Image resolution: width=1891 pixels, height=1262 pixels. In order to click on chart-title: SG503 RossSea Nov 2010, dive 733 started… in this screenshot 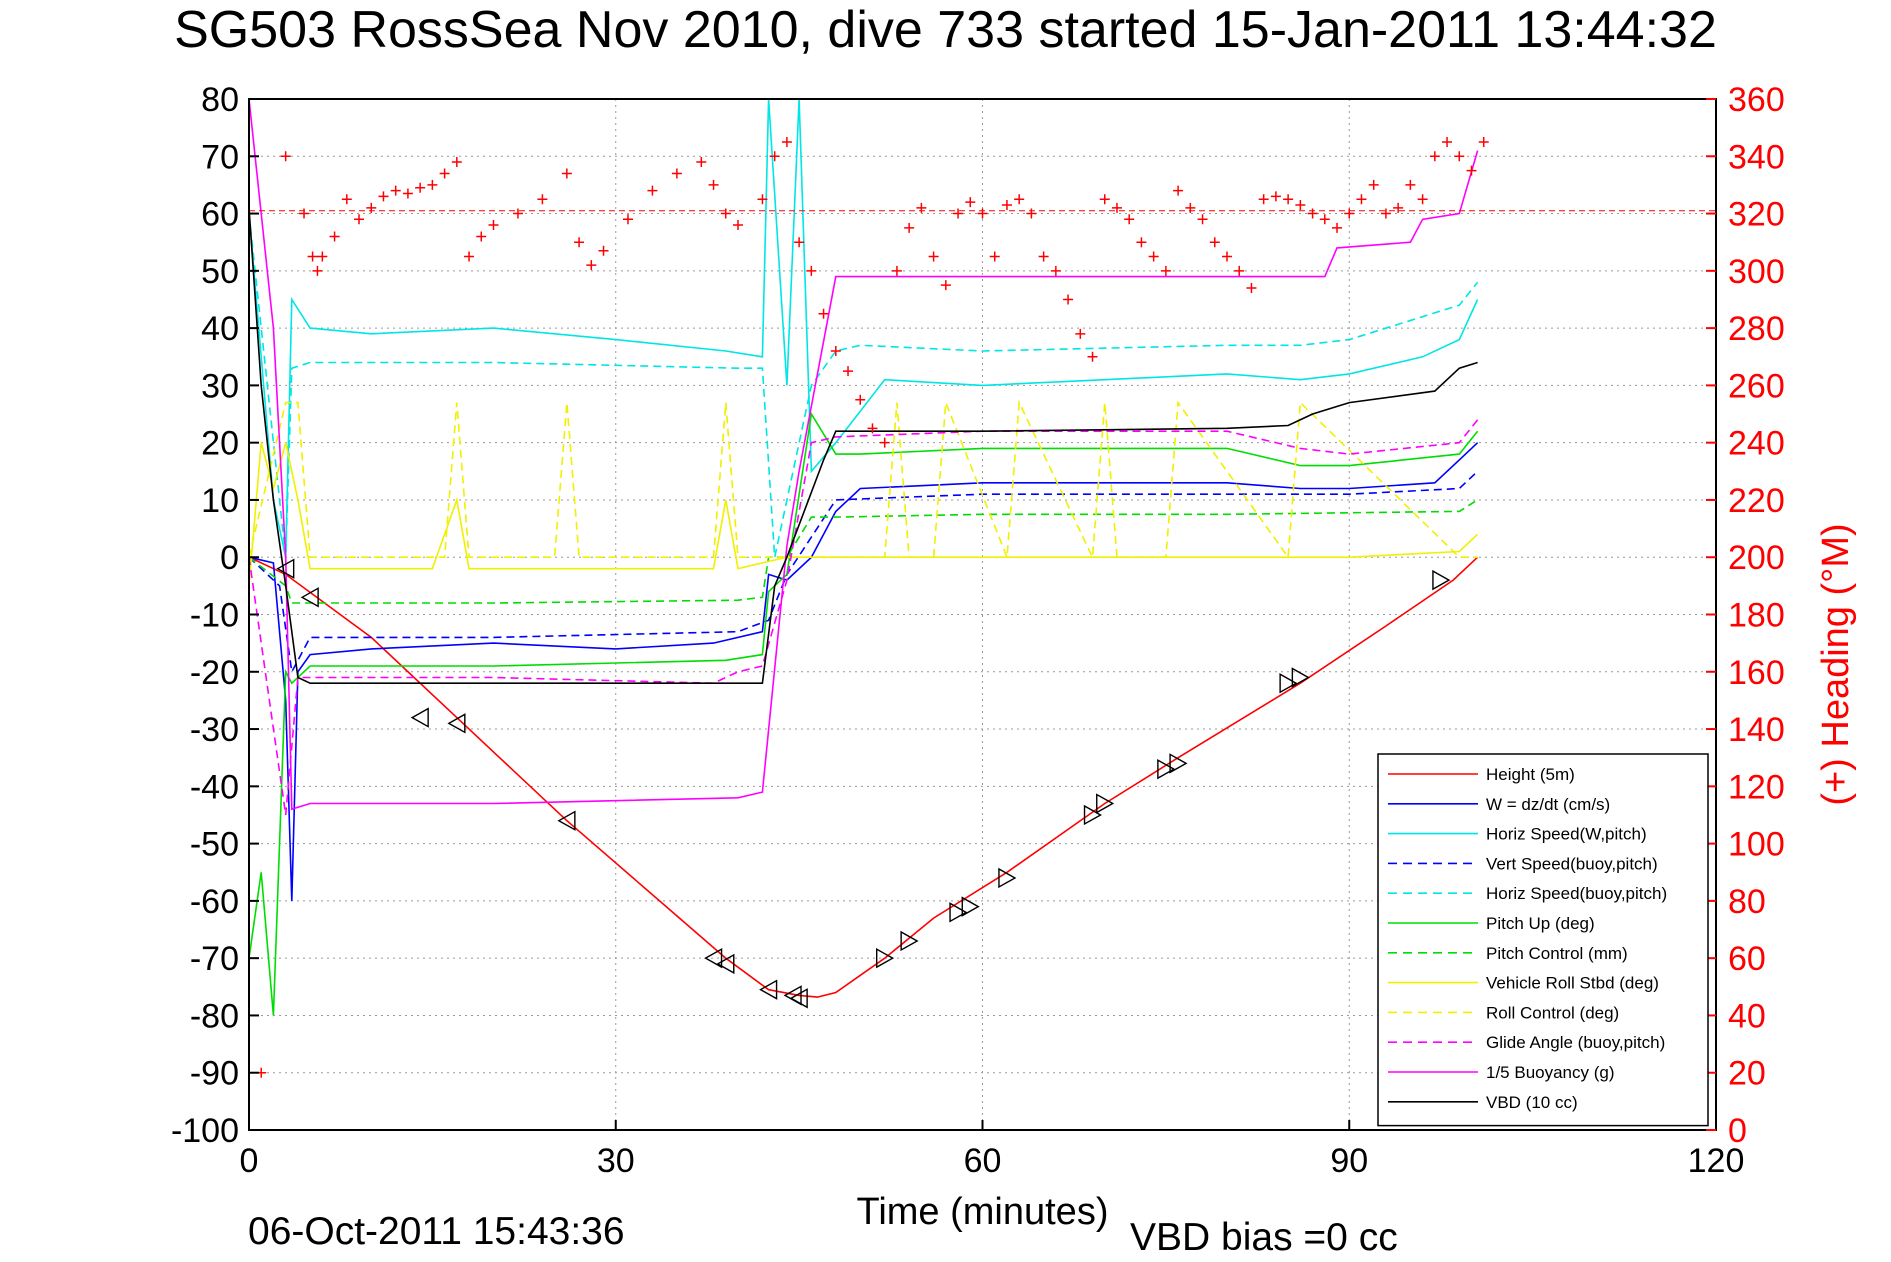, I will do `click(945, 30)`.